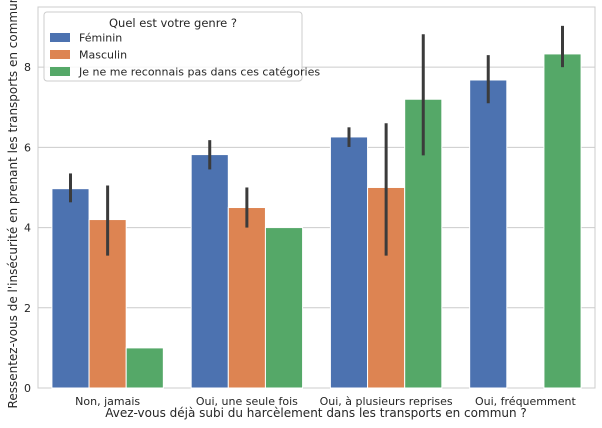 The width and height of the screenshot is (602, 428). I want to click on legend-entry: Féminin, so click(100, 38).